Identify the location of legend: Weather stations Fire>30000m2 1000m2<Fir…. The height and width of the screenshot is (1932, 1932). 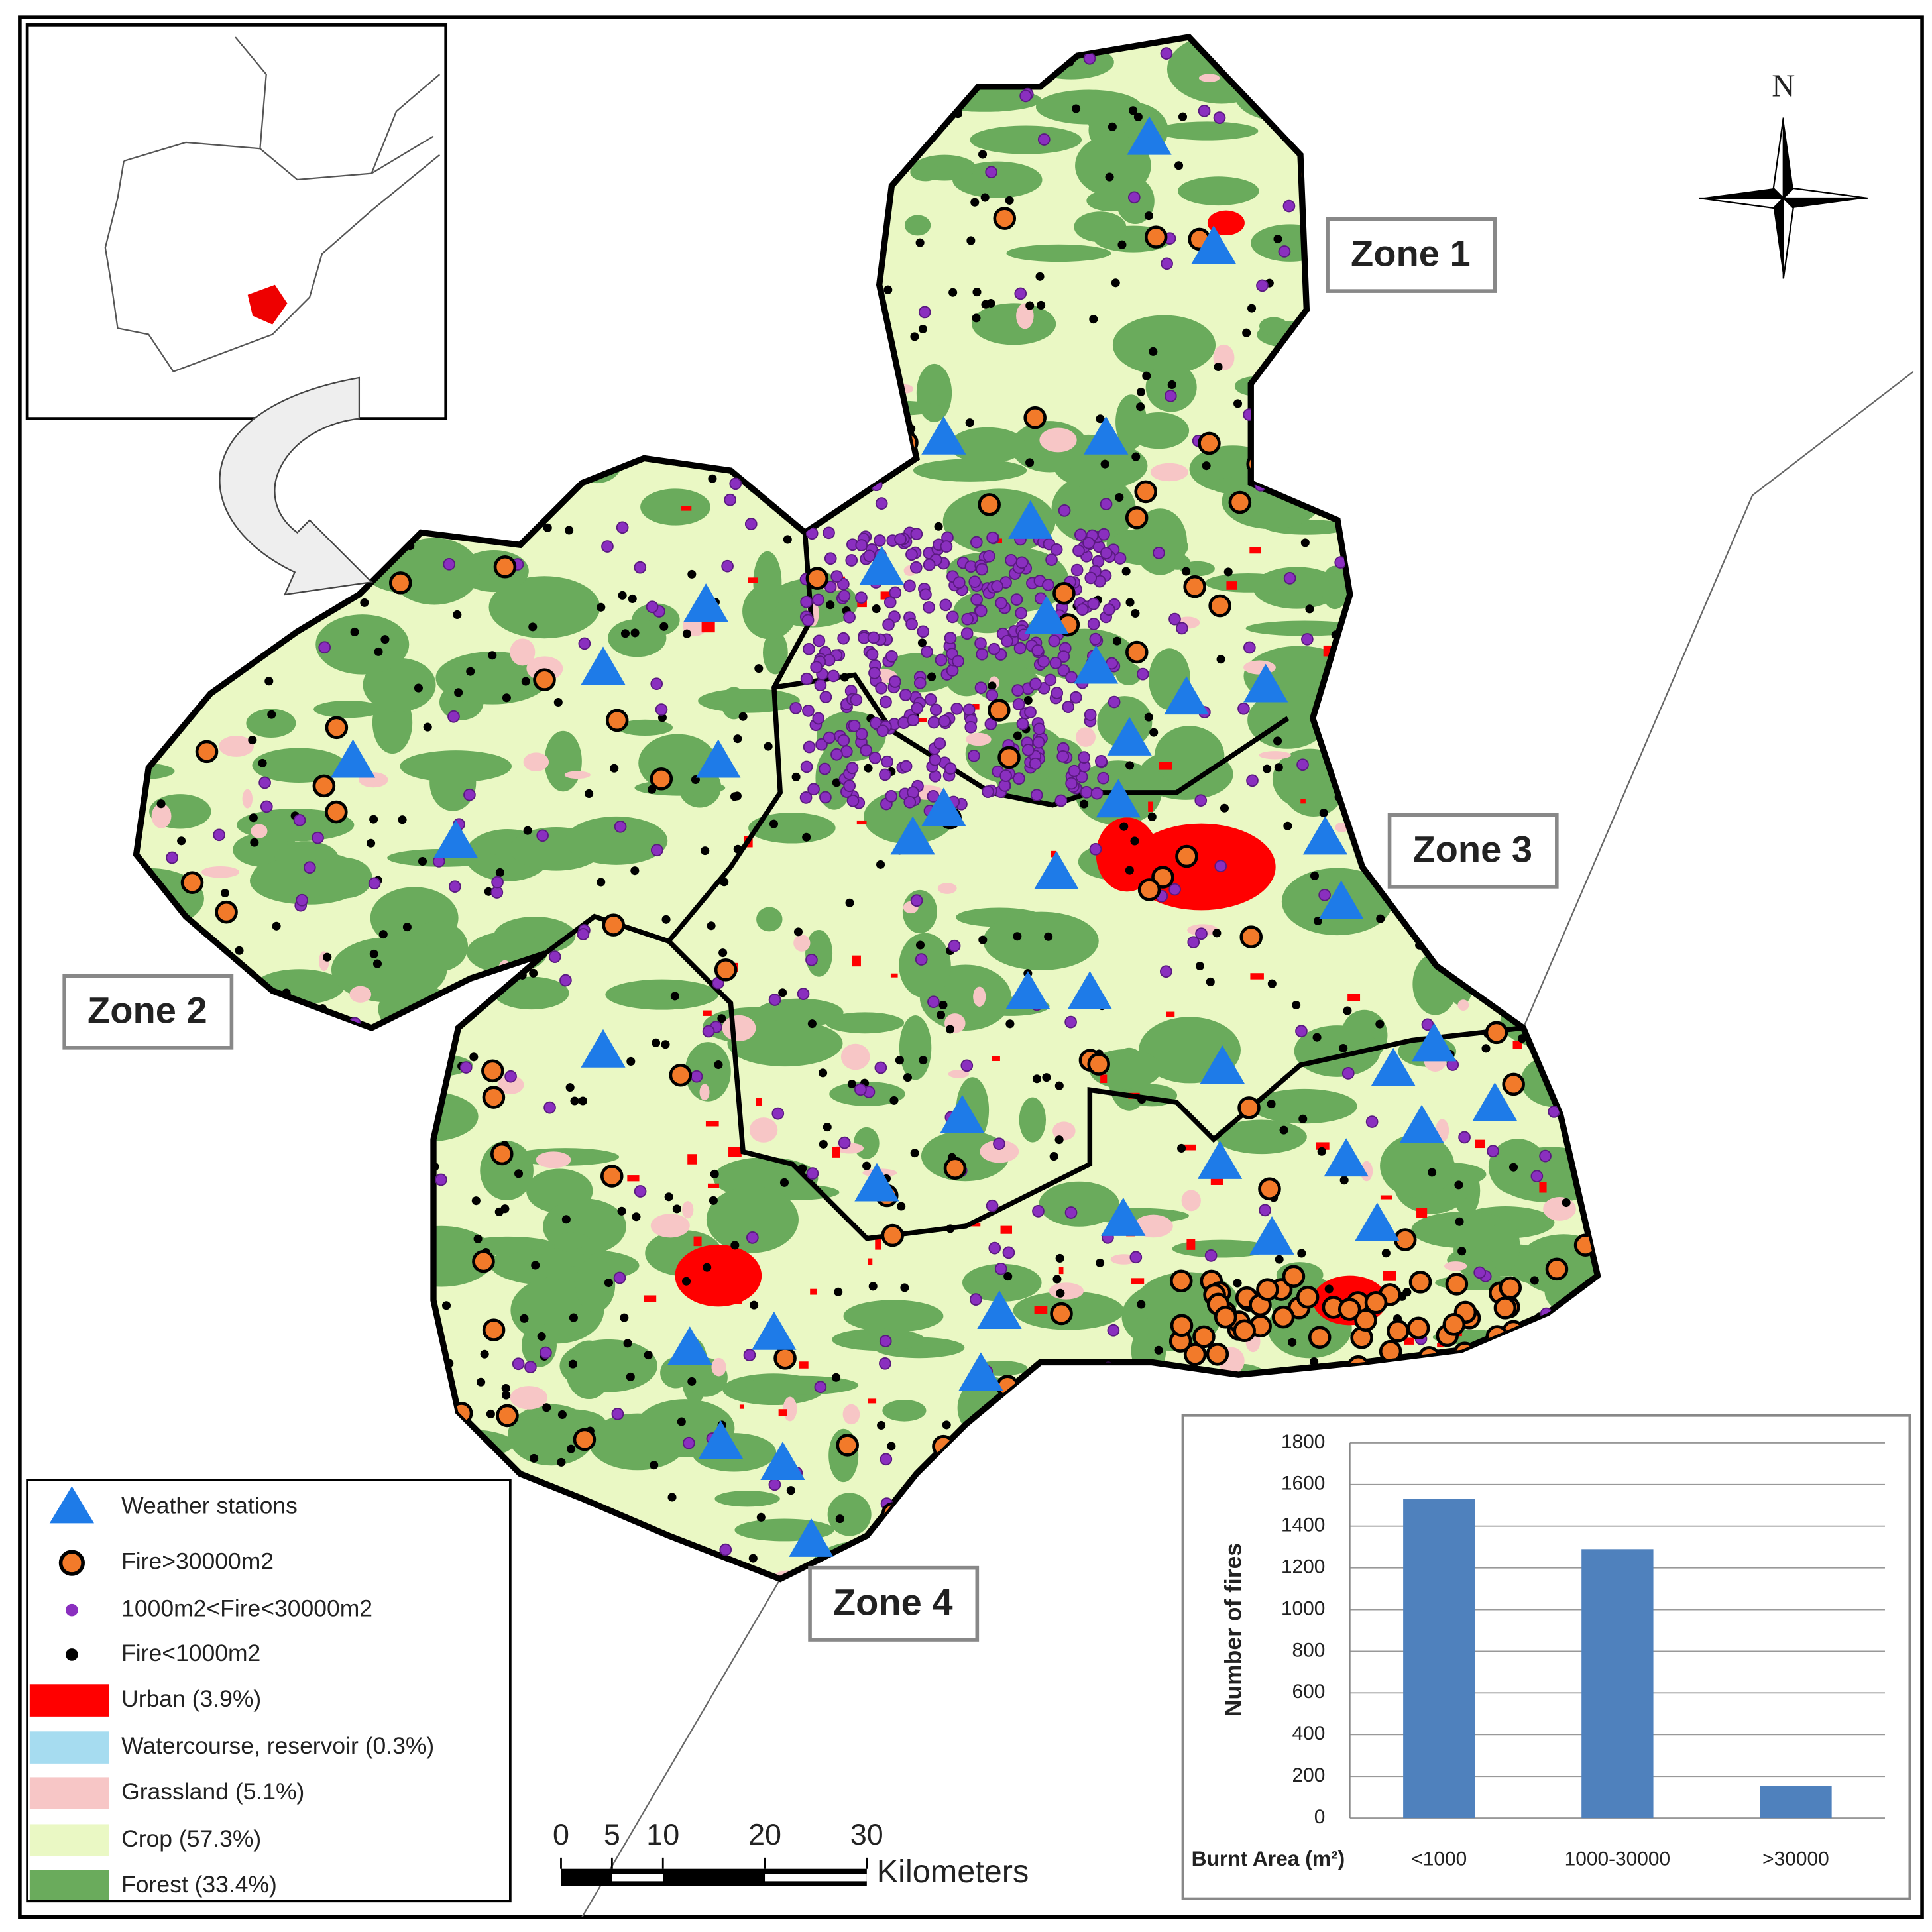
(269, 1691).